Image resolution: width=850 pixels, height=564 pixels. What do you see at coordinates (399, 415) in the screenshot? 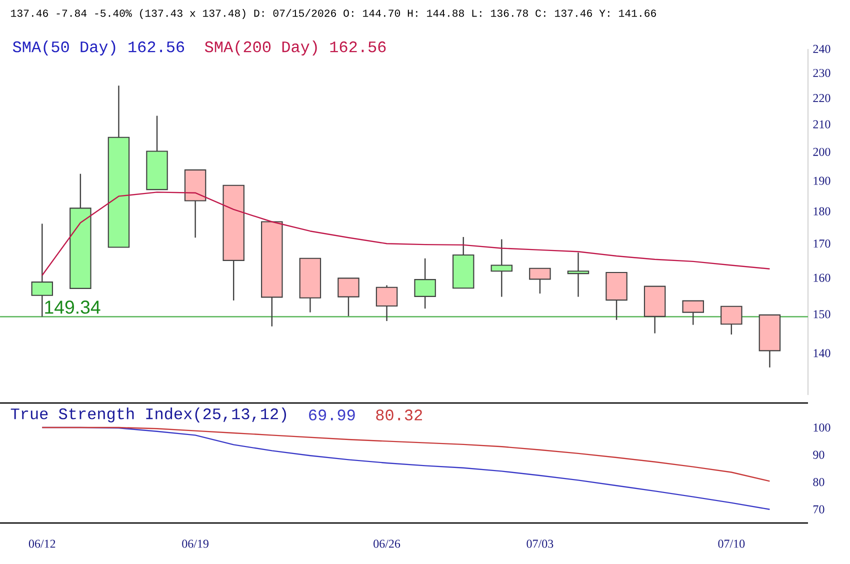
I see `series-label: 80.32` at bounding box center [399, 415].